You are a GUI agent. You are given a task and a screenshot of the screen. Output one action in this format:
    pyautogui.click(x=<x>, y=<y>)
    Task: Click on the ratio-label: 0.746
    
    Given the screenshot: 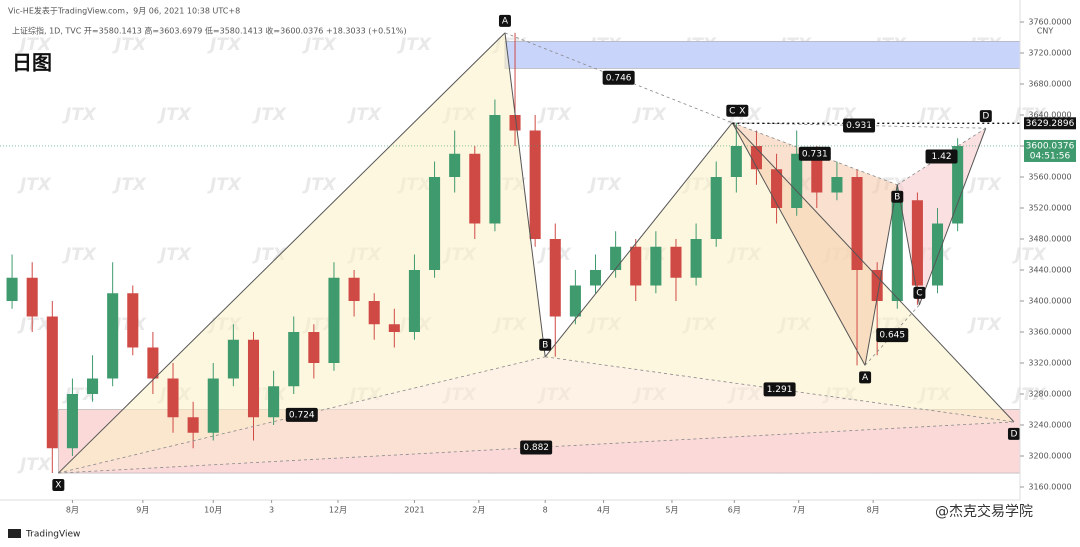 What is the action you would take?
    pyautogui.click(x=619, y=78)
    